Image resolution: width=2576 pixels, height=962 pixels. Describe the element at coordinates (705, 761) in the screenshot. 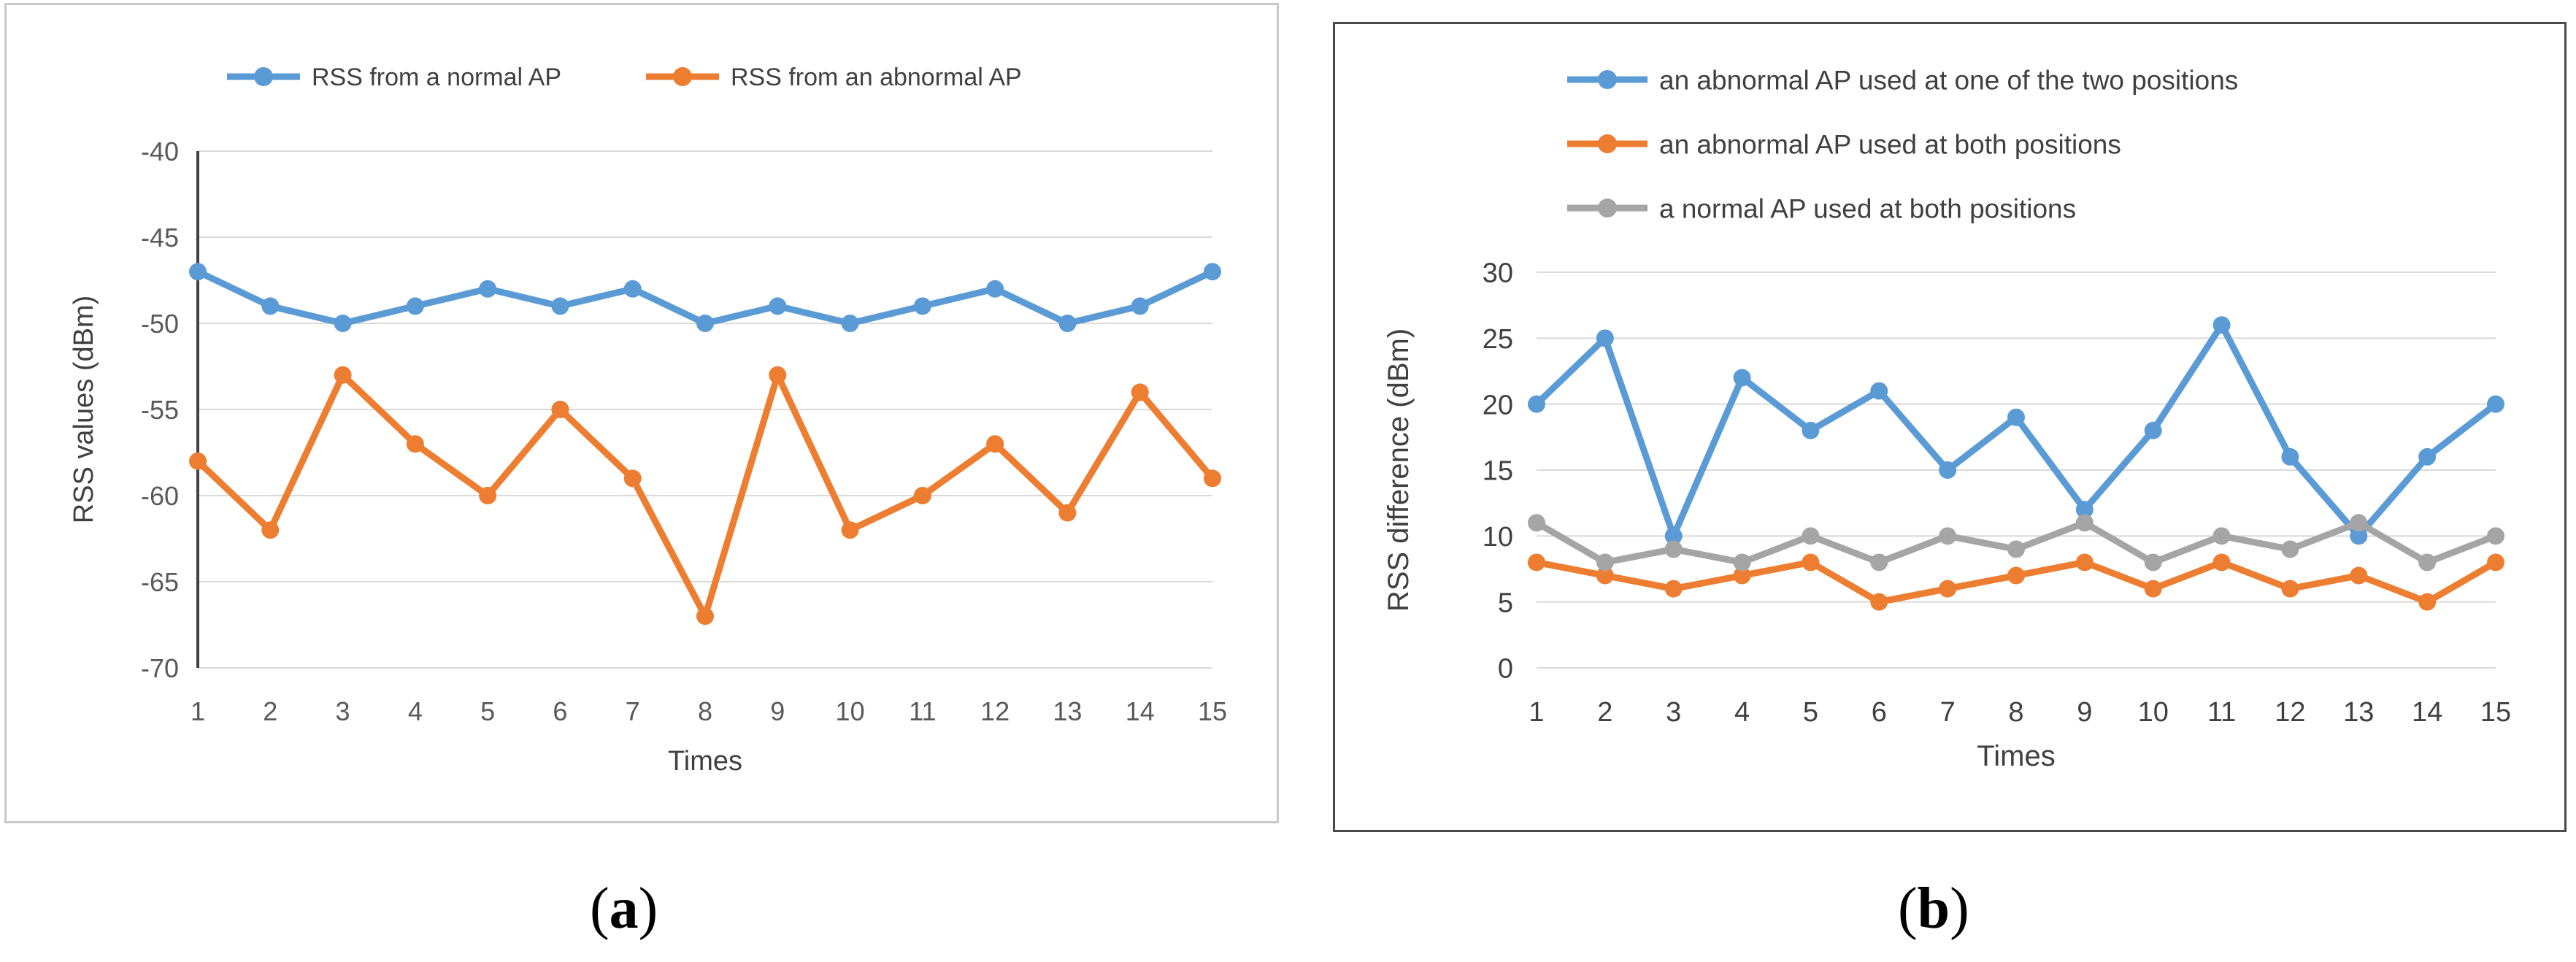

I see `x-axis-title: Times` at that location.